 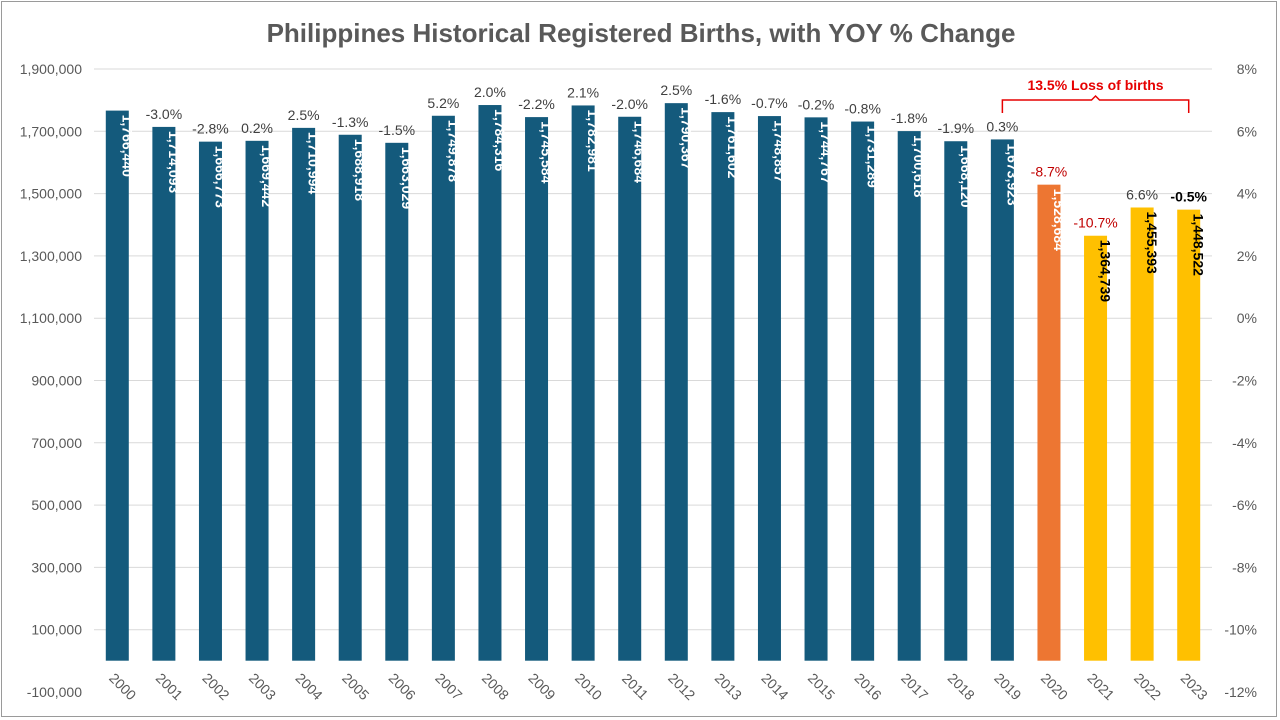 What do you see at coordinates (723, 386) in the screenshot?
I see `bar-2013` at bounding box center [723, 386].